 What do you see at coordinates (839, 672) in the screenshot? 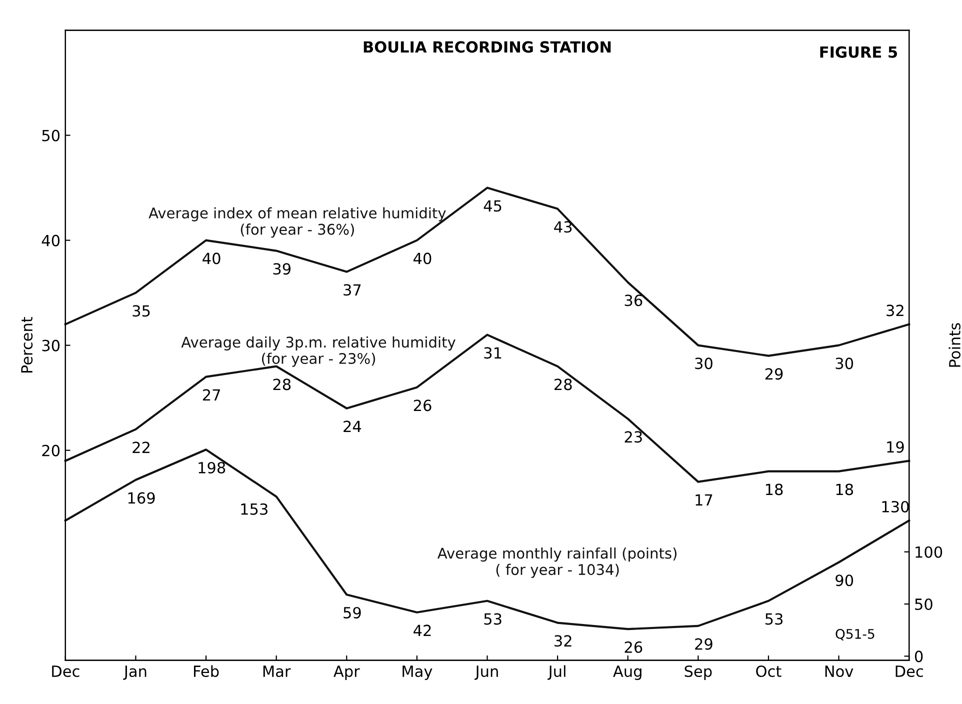
I see `x-tick-label: Nov` at bounding box center [839, 672].